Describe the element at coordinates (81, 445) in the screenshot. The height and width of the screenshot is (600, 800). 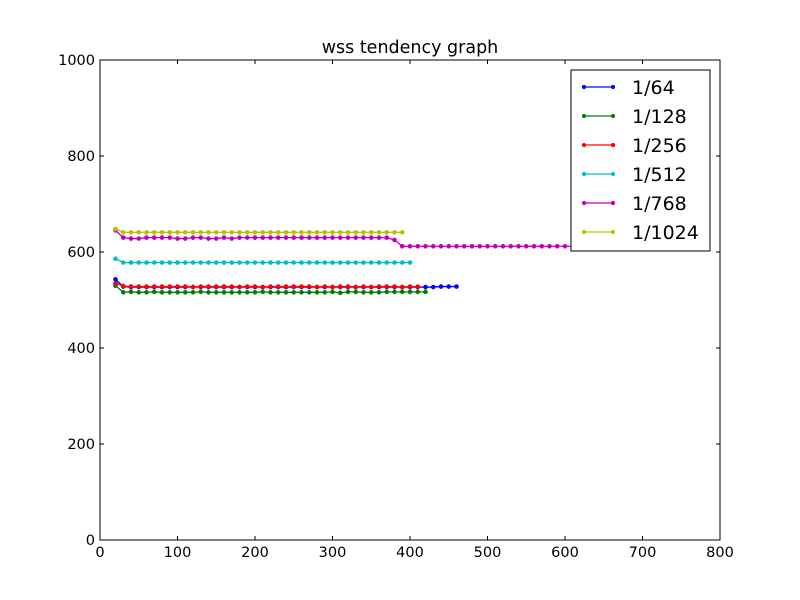
I see `y-tick-label: 200` at that location.